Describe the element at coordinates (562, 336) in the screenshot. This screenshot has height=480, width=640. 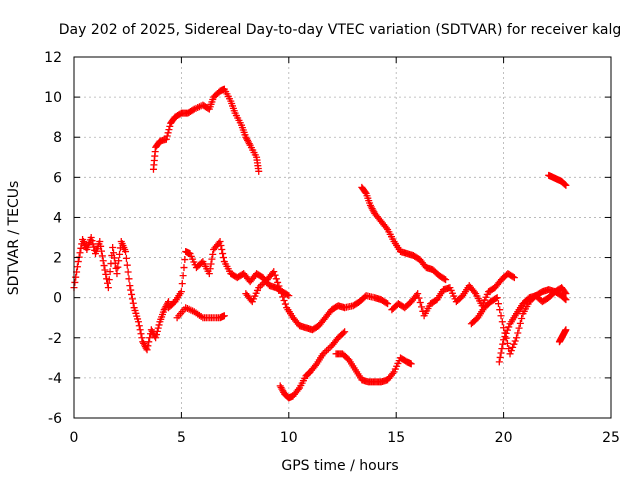
I see `series-late-tail` at that location.